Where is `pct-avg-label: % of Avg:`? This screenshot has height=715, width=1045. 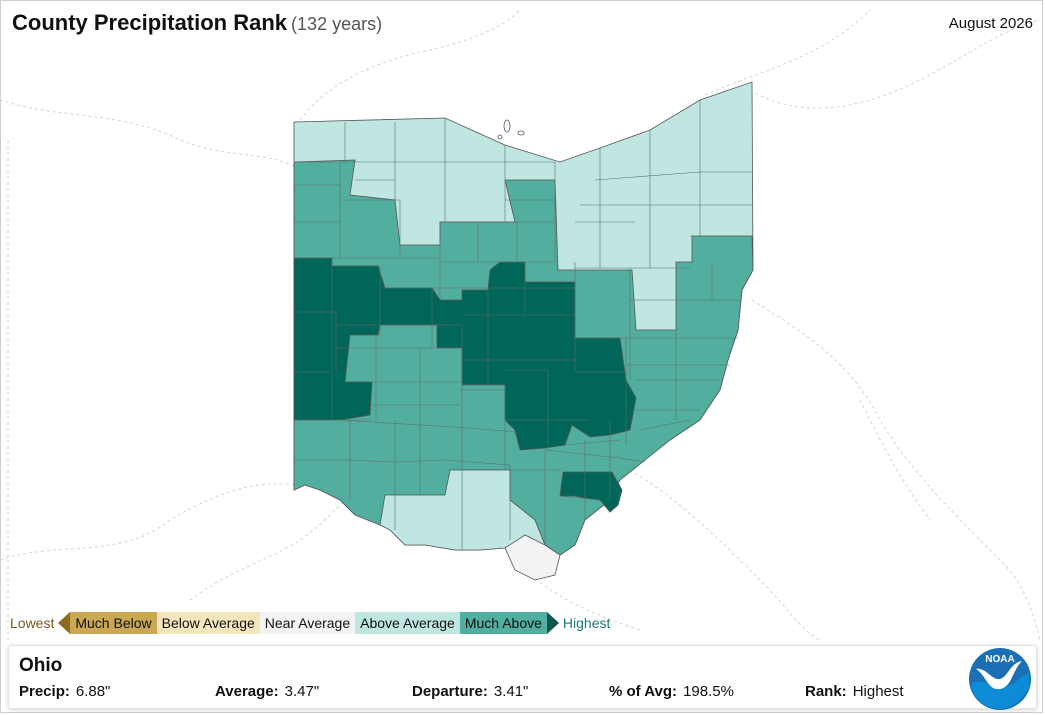
pct-avg-label: % of Avg: is located at coordinates (643, 691).